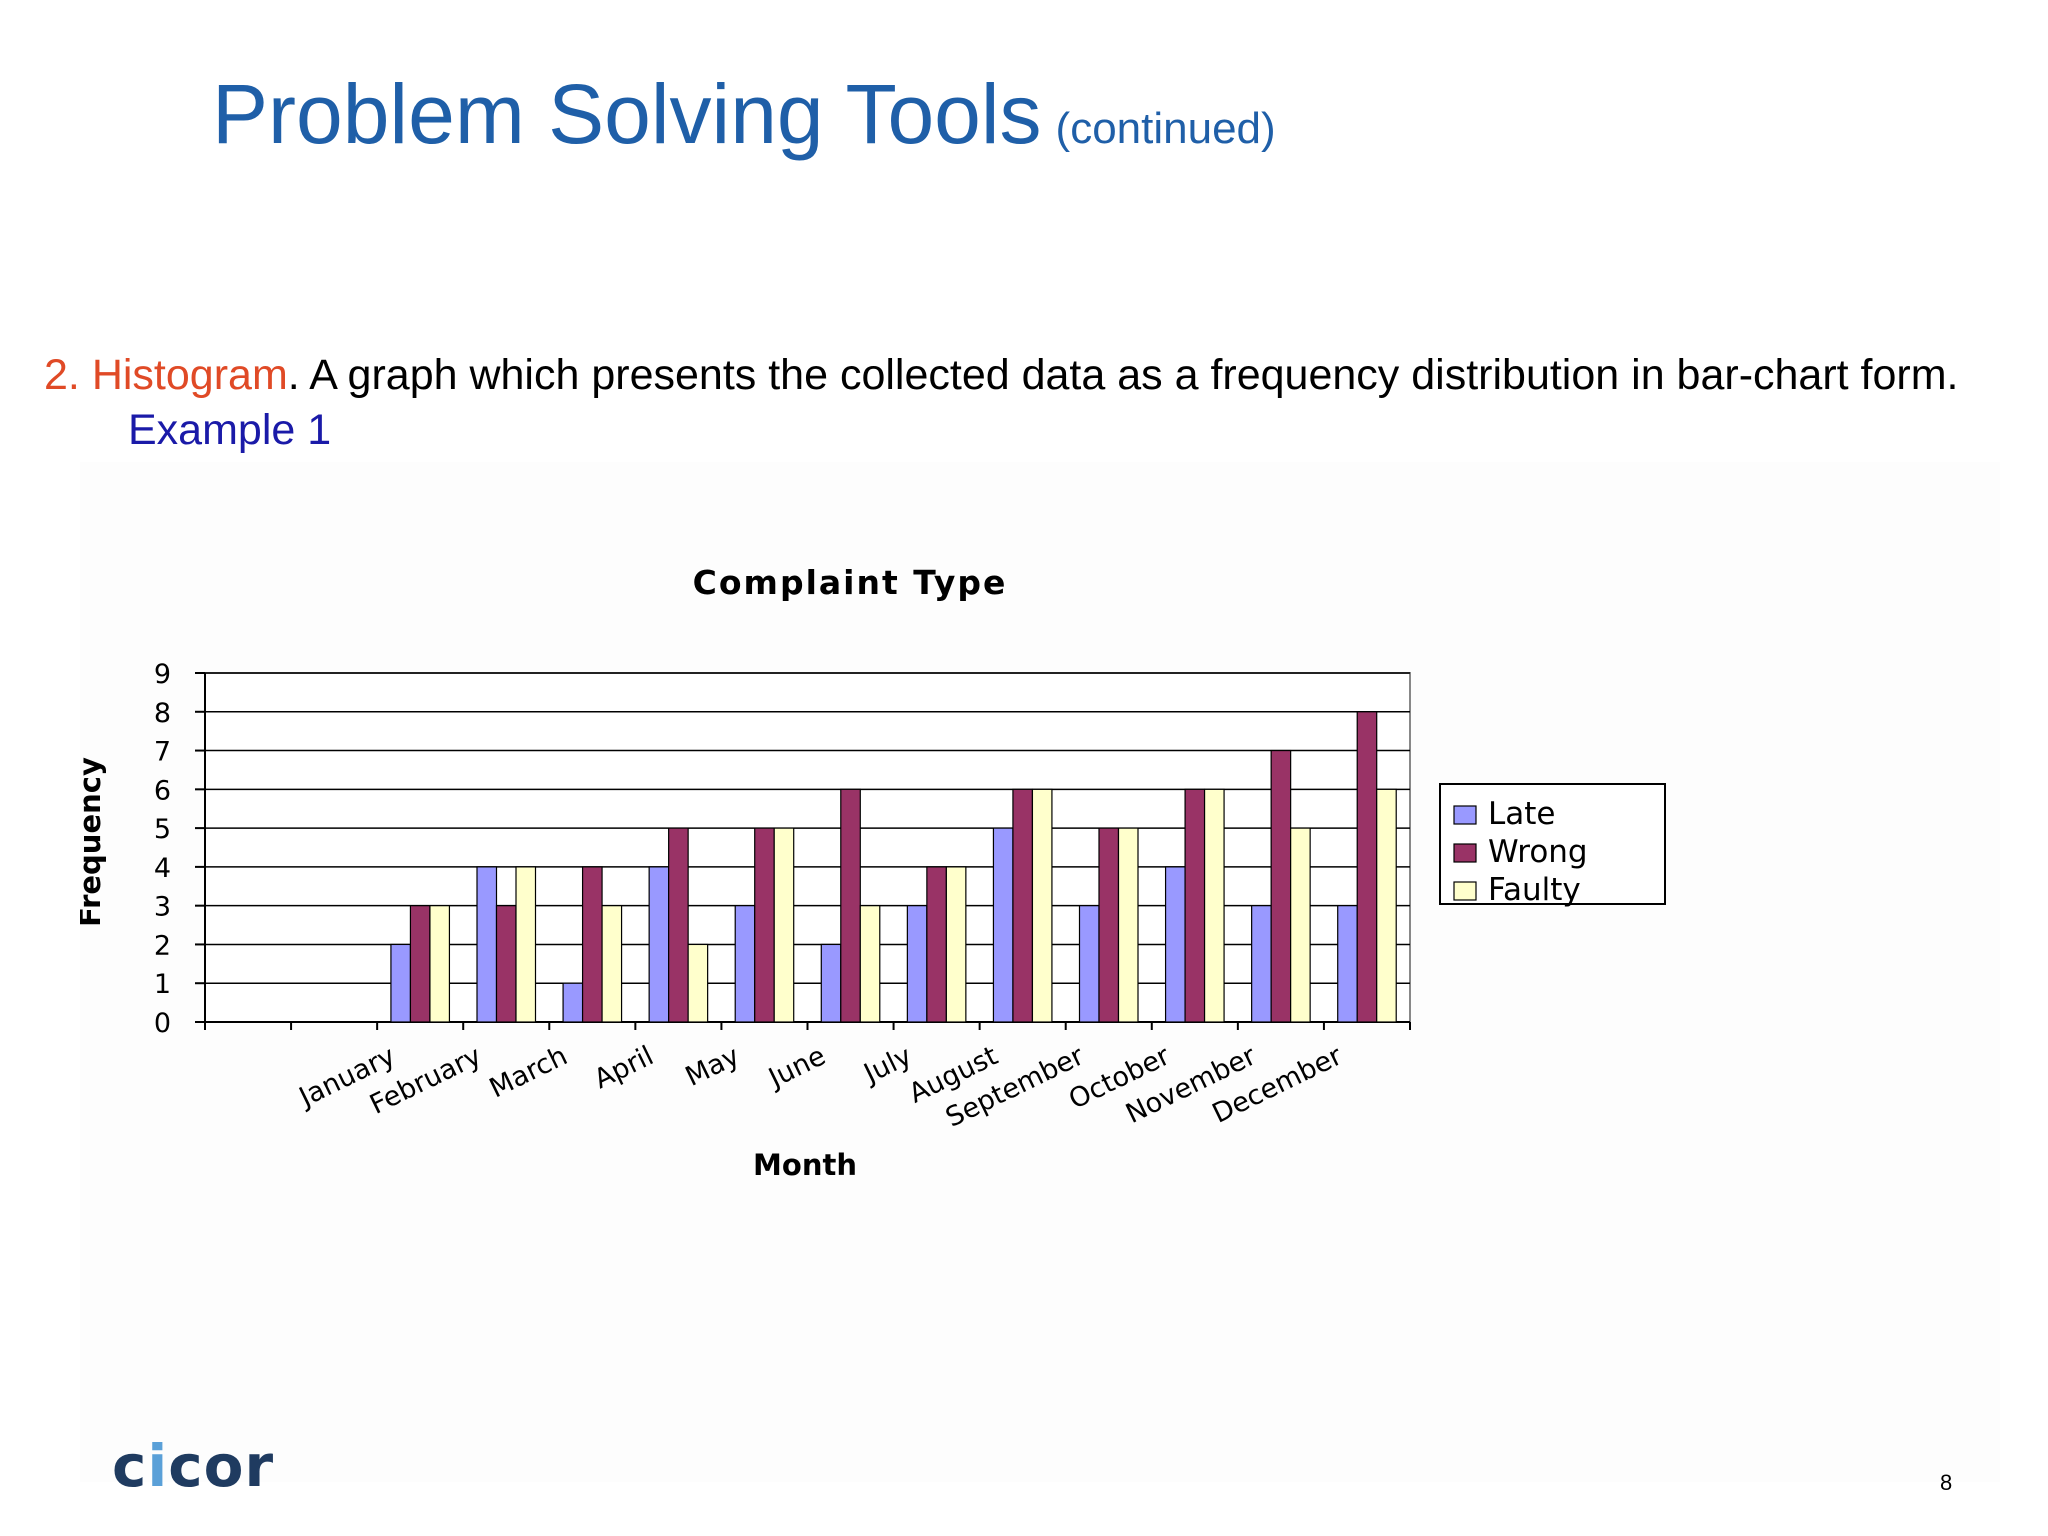 The width and height of the screenshot is (2048, 1536). I want to click on legend-swatch-faulty, so click(1465, 891).